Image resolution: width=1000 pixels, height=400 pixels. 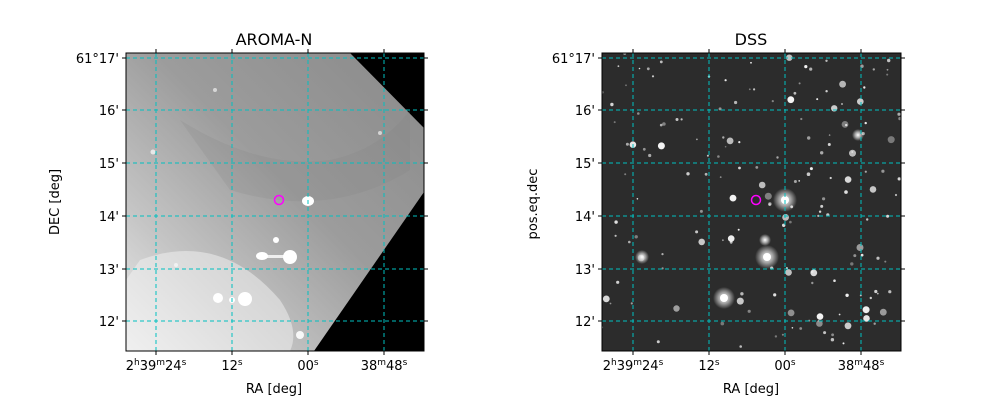 What do you see at coordinates (109, 270) in the screenshot?
I see `aroma-ytick-label: 13'` at bounding box center [109, 270].